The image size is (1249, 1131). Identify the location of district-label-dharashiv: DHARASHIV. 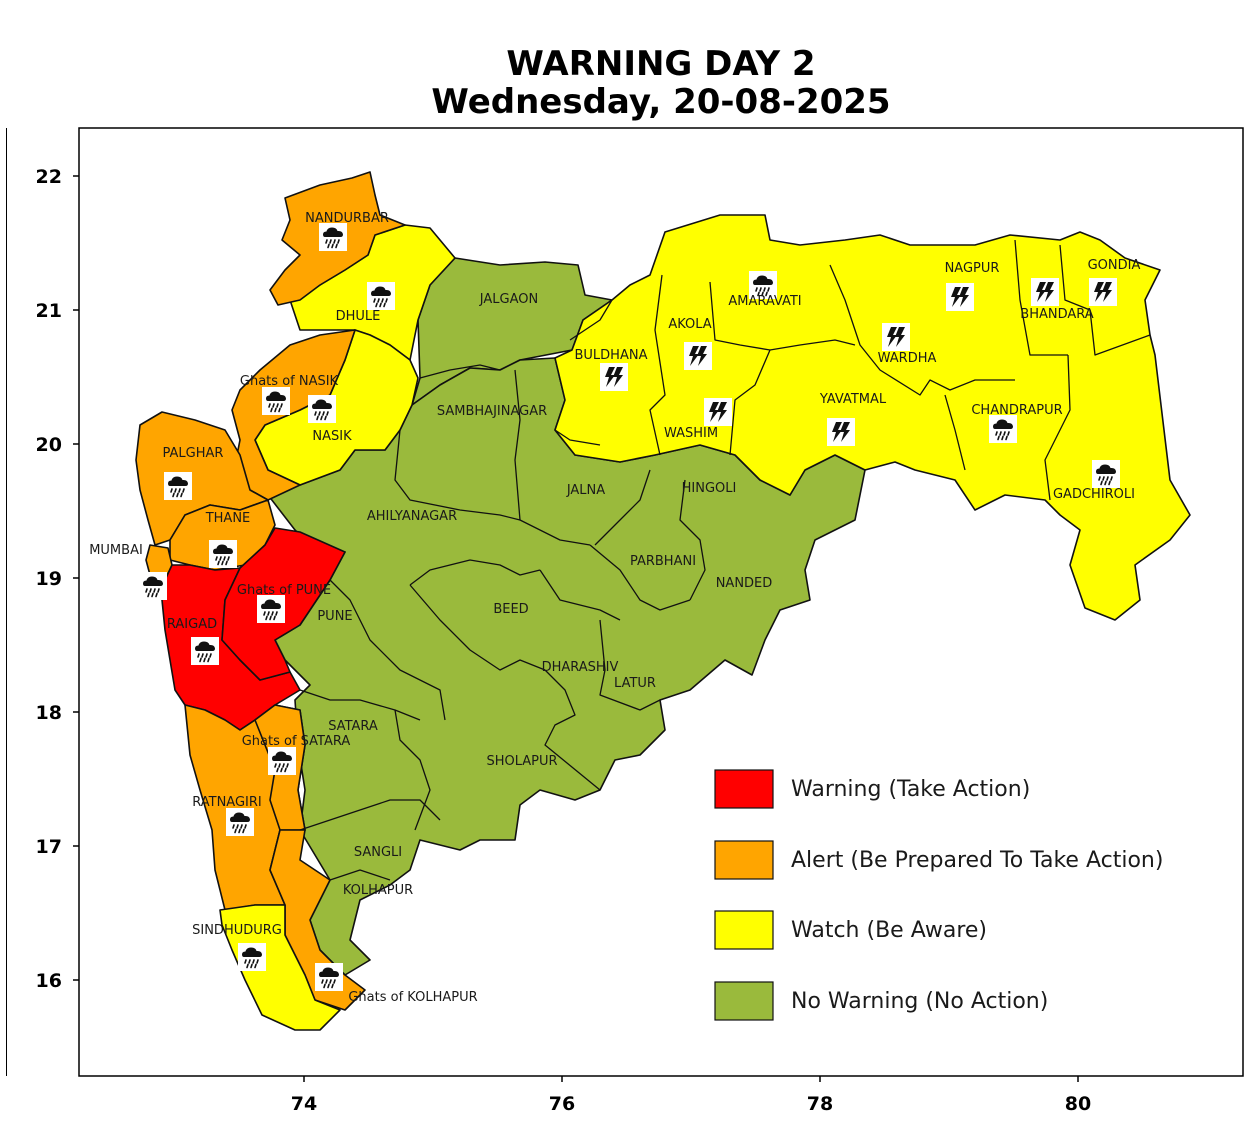
(580, 667).